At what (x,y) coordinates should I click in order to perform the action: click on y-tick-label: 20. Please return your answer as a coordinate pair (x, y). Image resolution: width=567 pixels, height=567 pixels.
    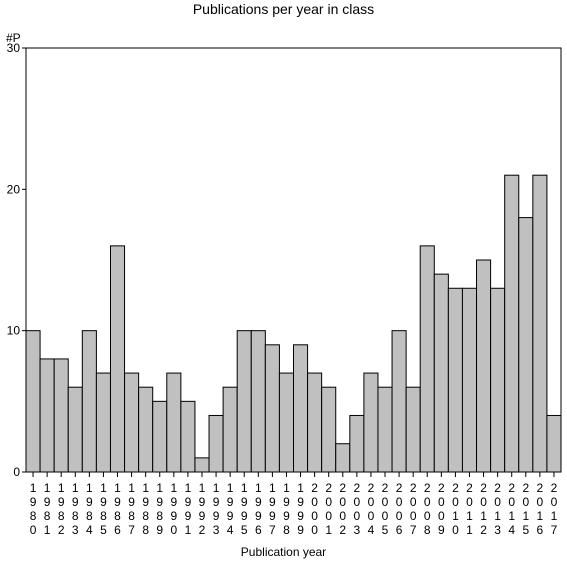
    Looking at the image, I should click on (14, 189).